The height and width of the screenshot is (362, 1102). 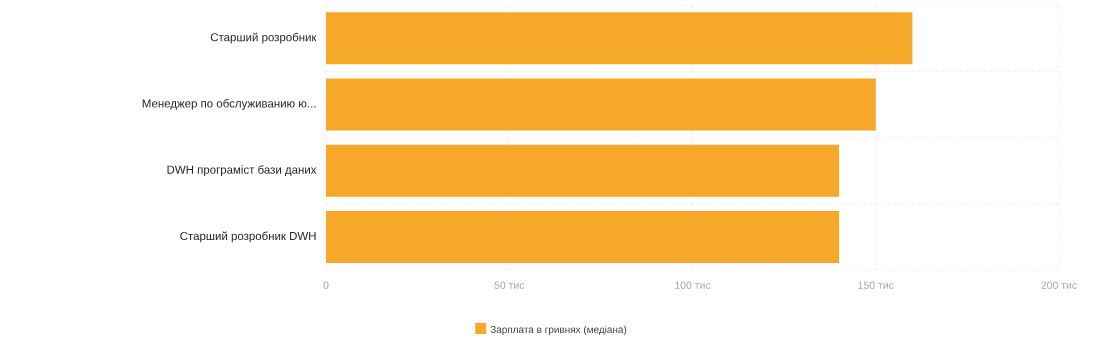 I want to click on x-tick-label: 200 тис, so click(x=1059, y=285).